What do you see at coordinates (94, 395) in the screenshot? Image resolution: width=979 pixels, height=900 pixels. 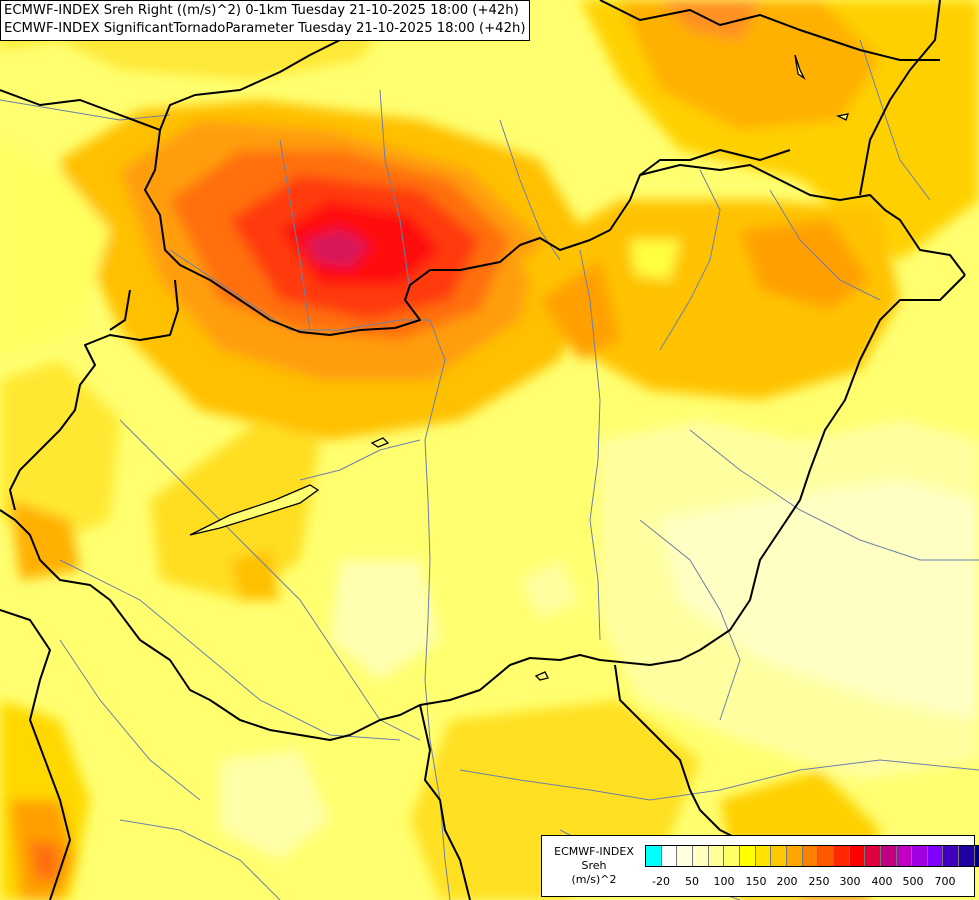 I see `border-at-hu` at bounding box center [94, 395].